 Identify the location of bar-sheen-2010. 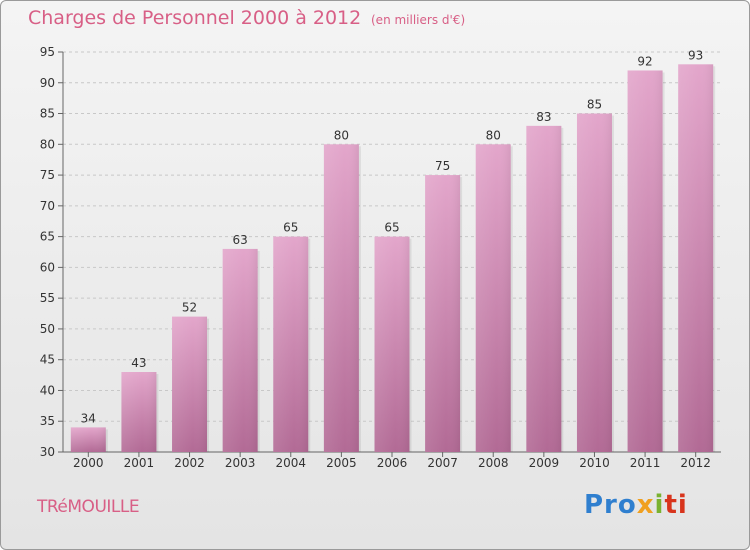
(594, 283).